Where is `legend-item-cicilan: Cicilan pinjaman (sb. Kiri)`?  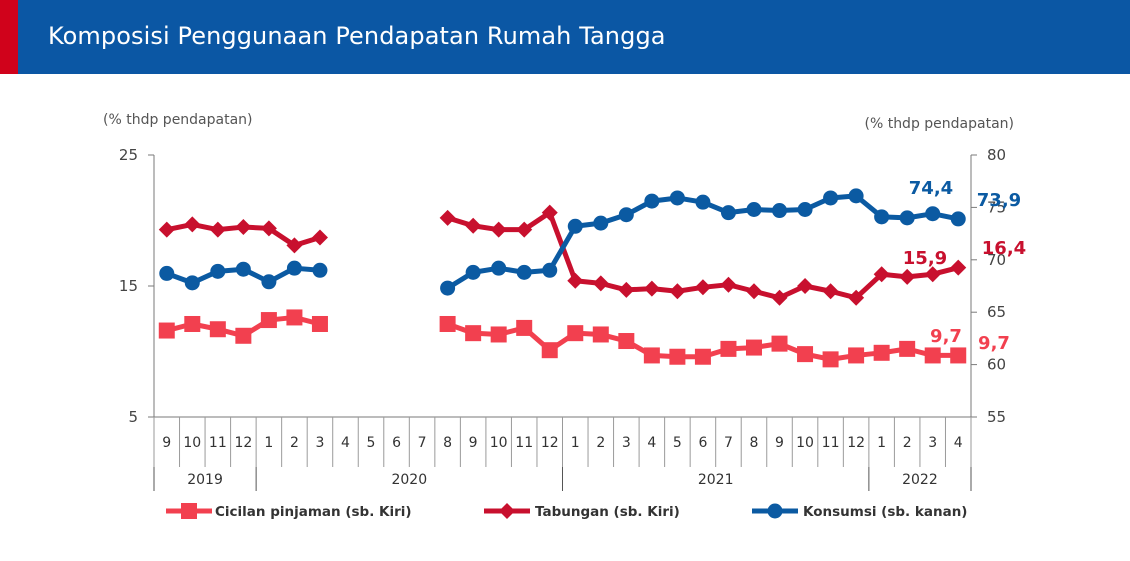 legend-item-cicilan: Cicilan pinjaman (sb. Kiri) is located at coordinates (289, 511).